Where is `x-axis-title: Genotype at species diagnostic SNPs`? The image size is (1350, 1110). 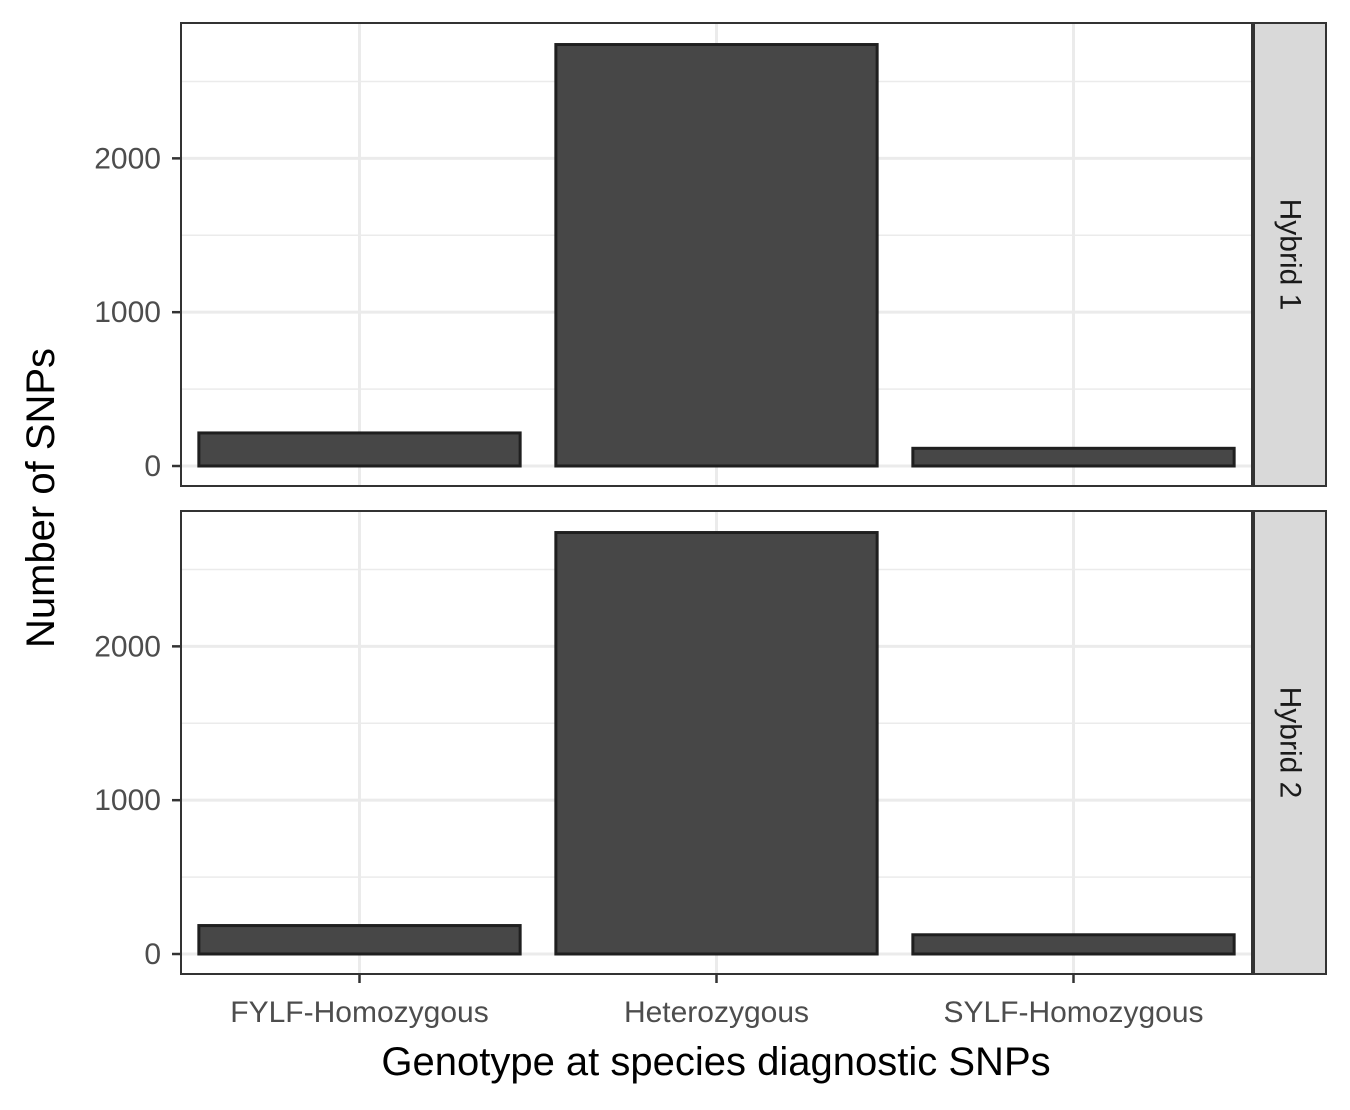 x-axis-title: Genotype at species diagnostic SNPs is located at coordinates (715, 1062).